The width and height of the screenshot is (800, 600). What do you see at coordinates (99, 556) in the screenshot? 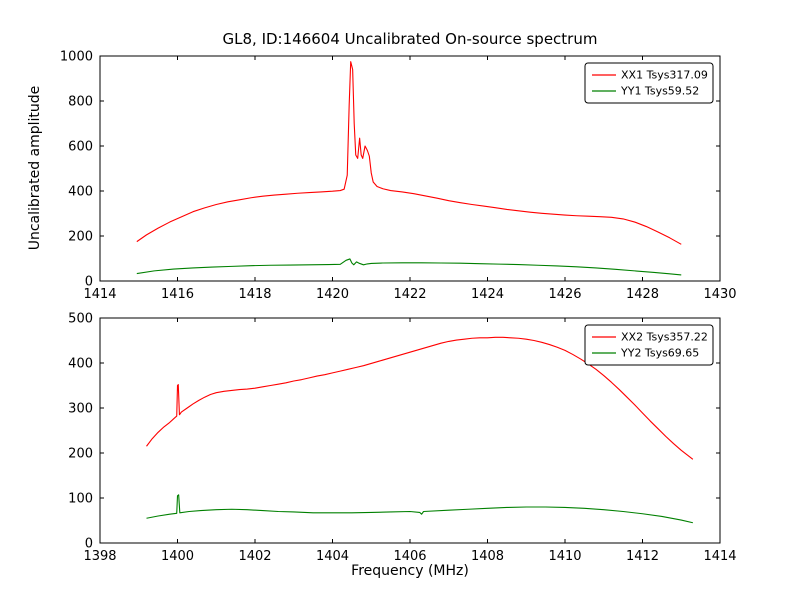
I see `x-tick-label: 1398` at bounding box center [99, 556].